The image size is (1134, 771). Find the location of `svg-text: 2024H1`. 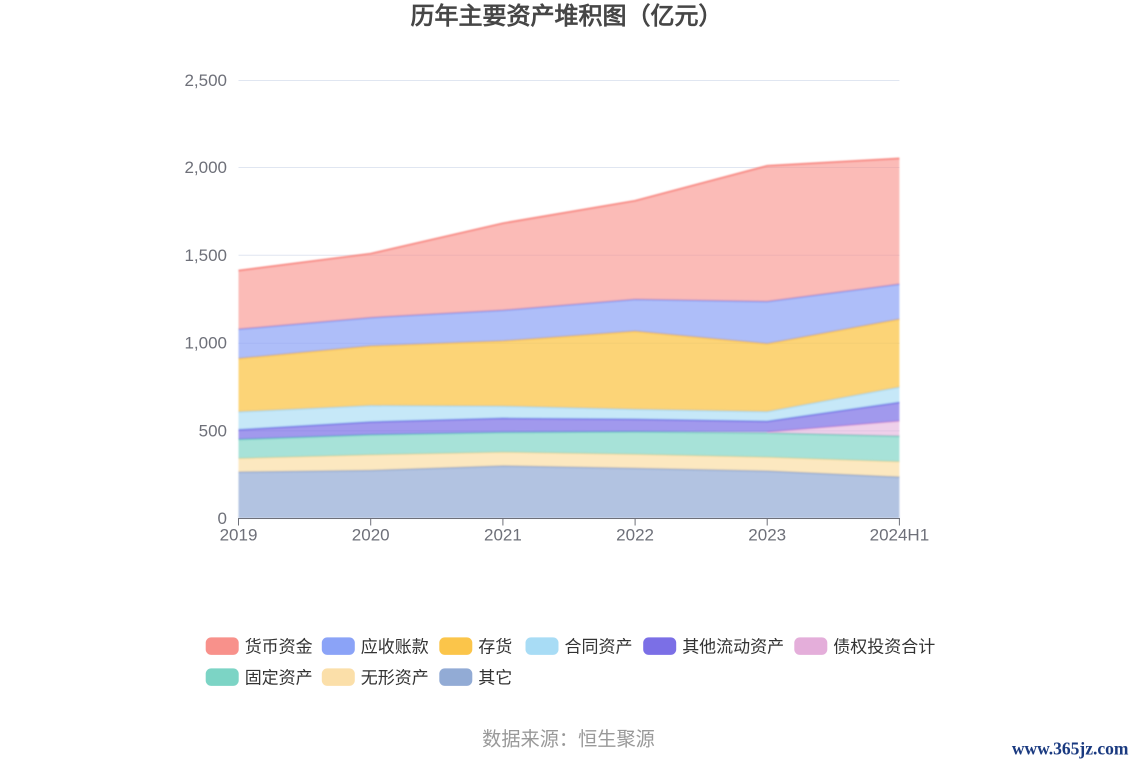

svg-text: 2024H1 is located at coordinates (900, 535).